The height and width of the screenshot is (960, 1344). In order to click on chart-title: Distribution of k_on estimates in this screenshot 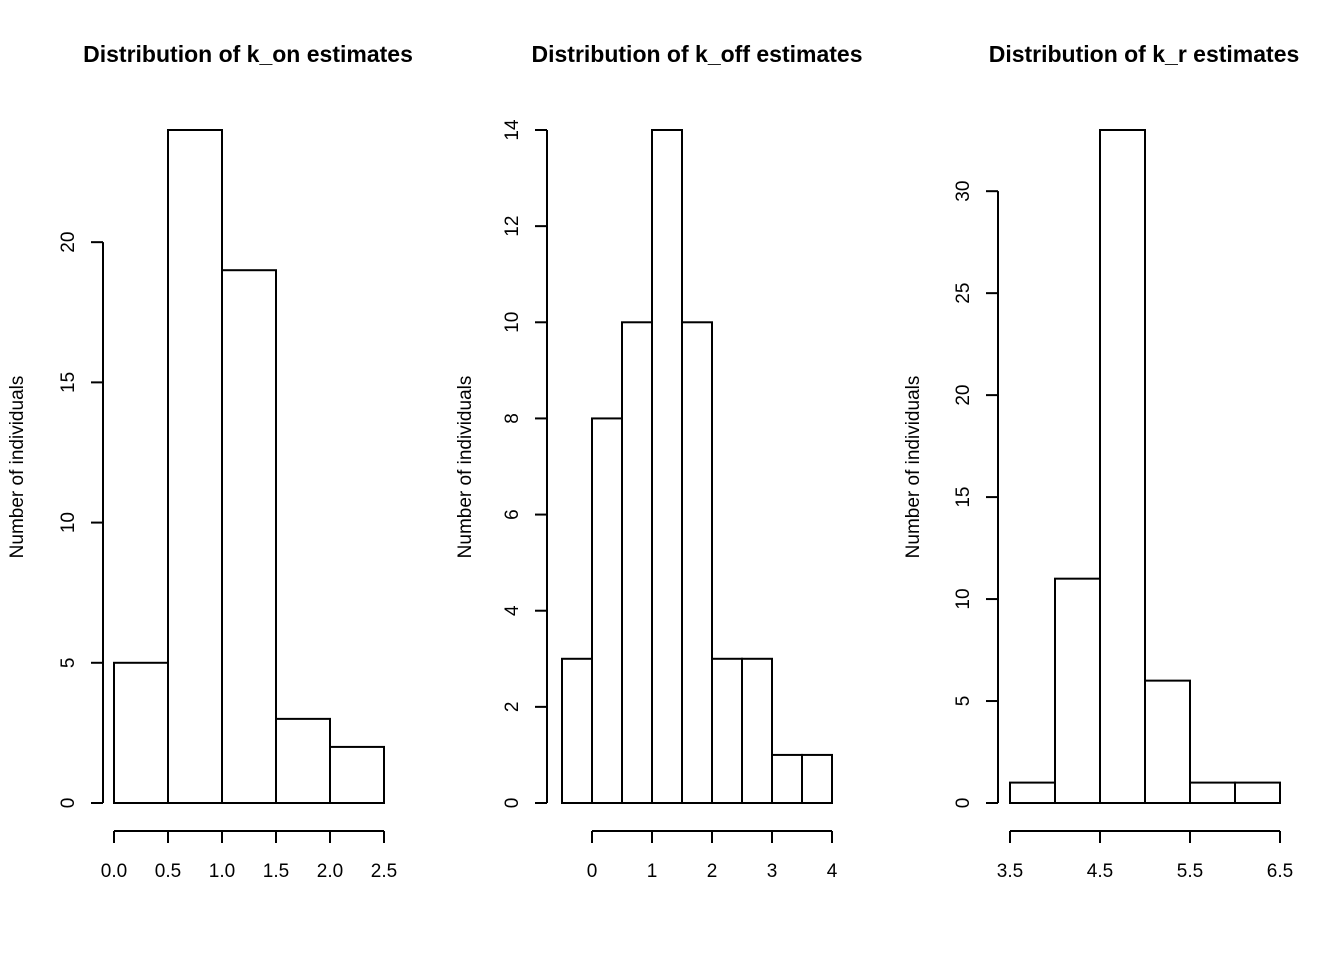, I will do `click(248, 54)`.